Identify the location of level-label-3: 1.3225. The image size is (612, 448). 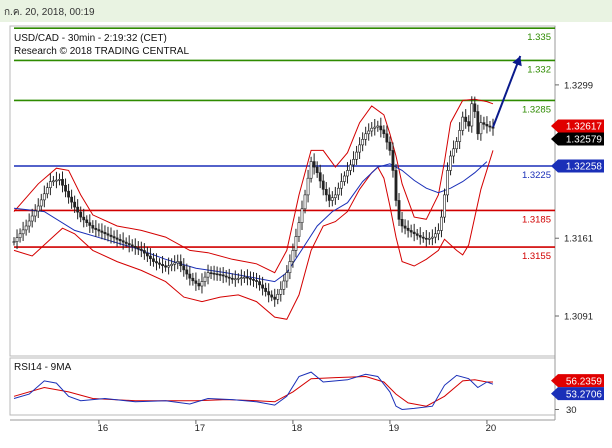
(536, 175).